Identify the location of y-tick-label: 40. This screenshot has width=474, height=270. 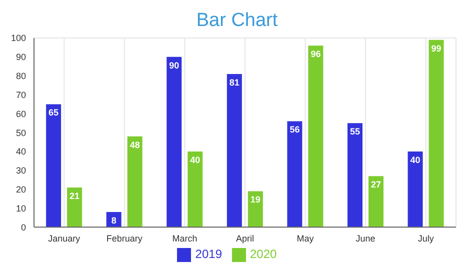
(21, 151).